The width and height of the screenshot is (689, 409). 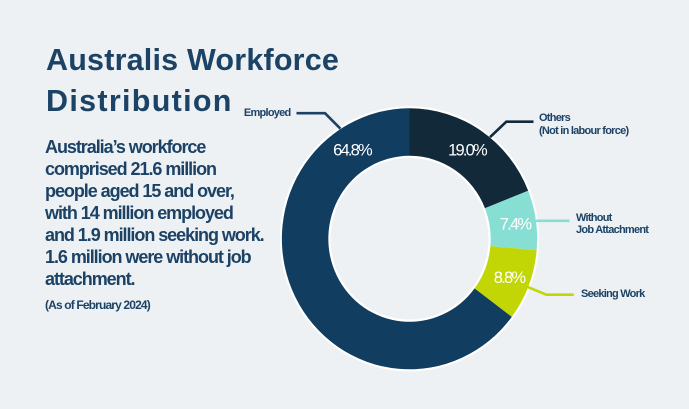 I want to click on svg-text: 8.8%, so click(x=510, y=278).